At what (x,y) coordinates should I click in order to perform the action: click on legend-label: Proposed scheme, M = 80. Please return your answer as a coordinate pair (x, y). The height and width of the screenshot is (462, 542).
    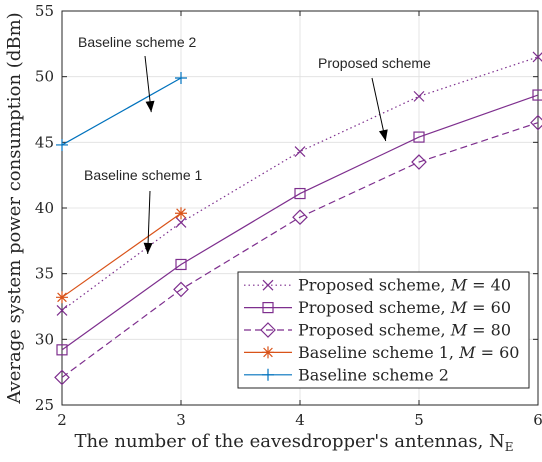
    Looking at the image, I should click on (404, 330).